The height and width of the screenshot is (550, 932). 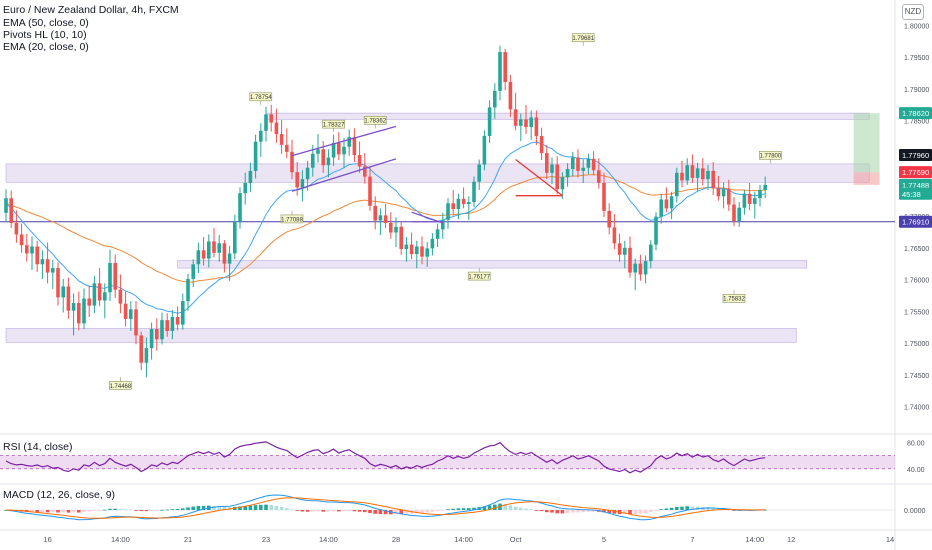 I want to click on trendline, so click(x=344, y=175).